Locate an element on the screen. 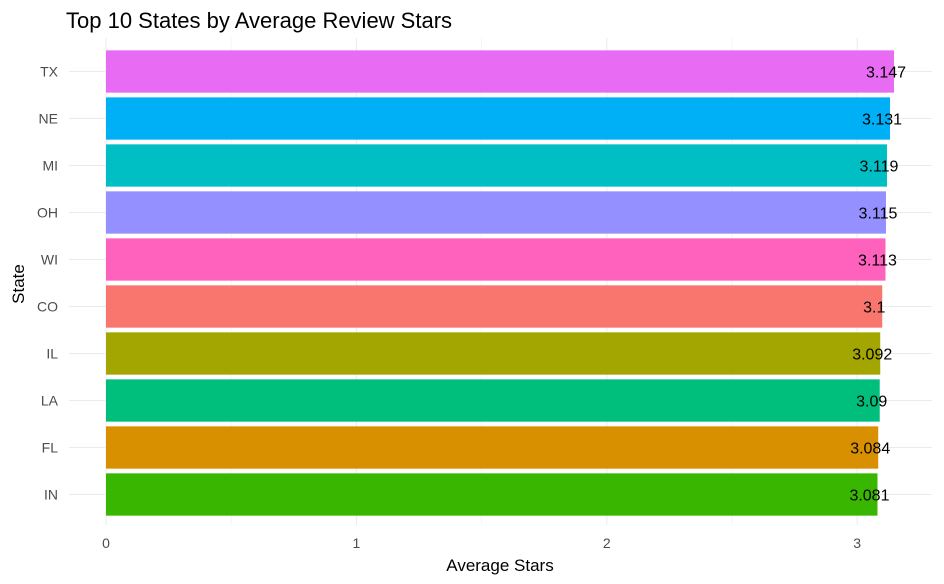 The height and width of the screenshot is (584, 944). bar-il is located at coordinates (493, 353).